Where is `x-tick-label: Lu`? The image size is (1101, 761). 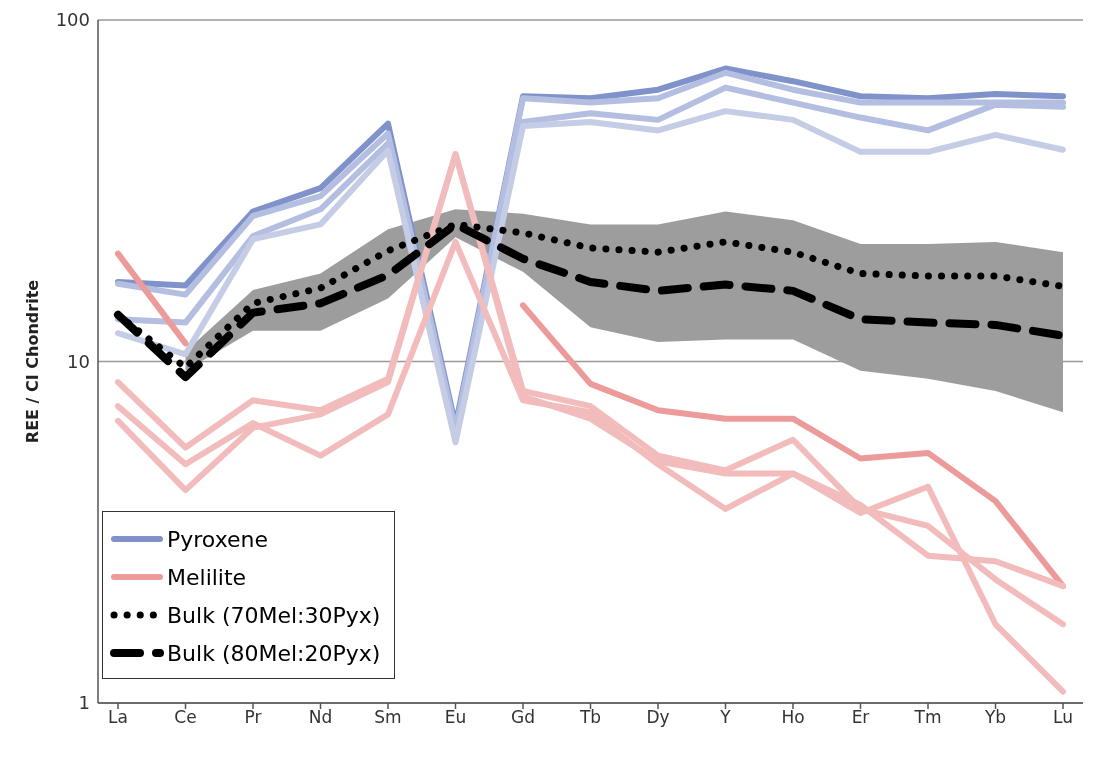 x-tick-label: Lu is located at coordinates (1063, 717).